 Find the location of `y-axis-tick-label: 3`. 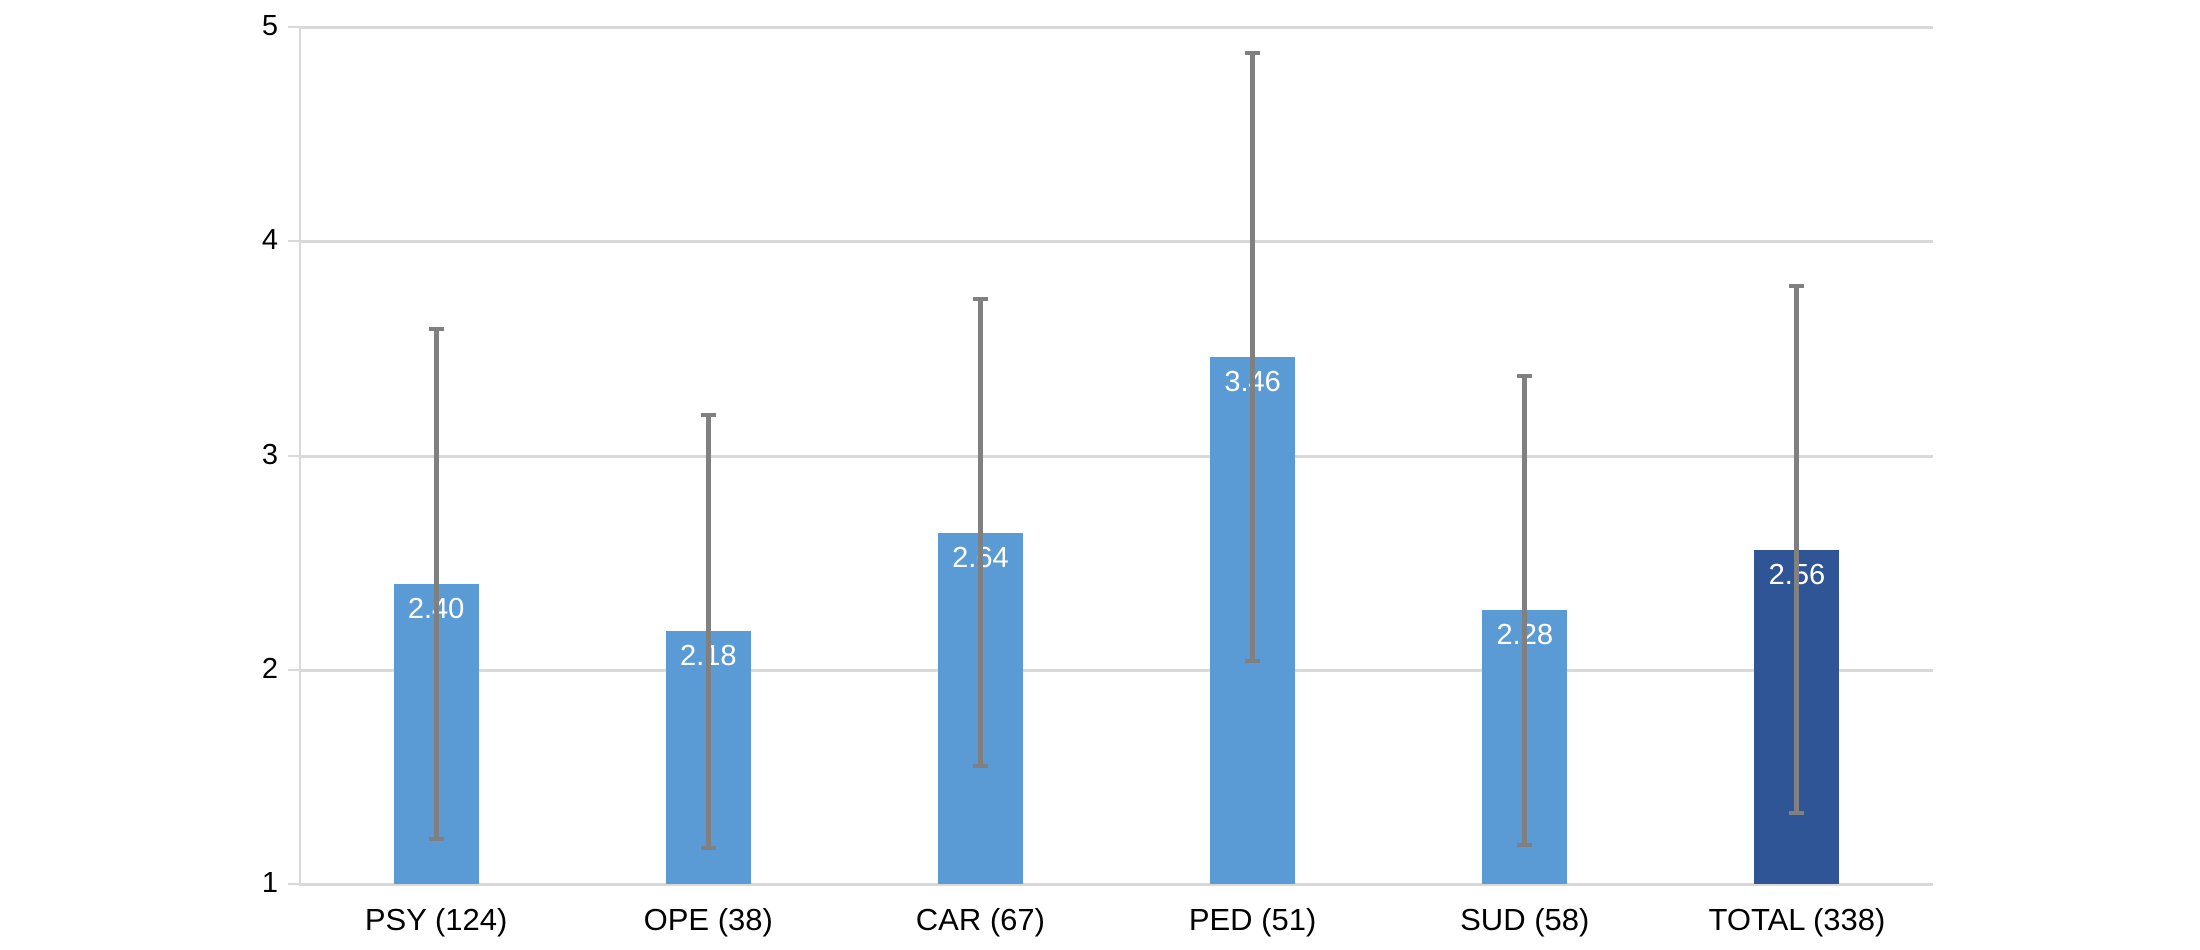

y-axis-tick-label: 3 is located at coordinates (269, 454).